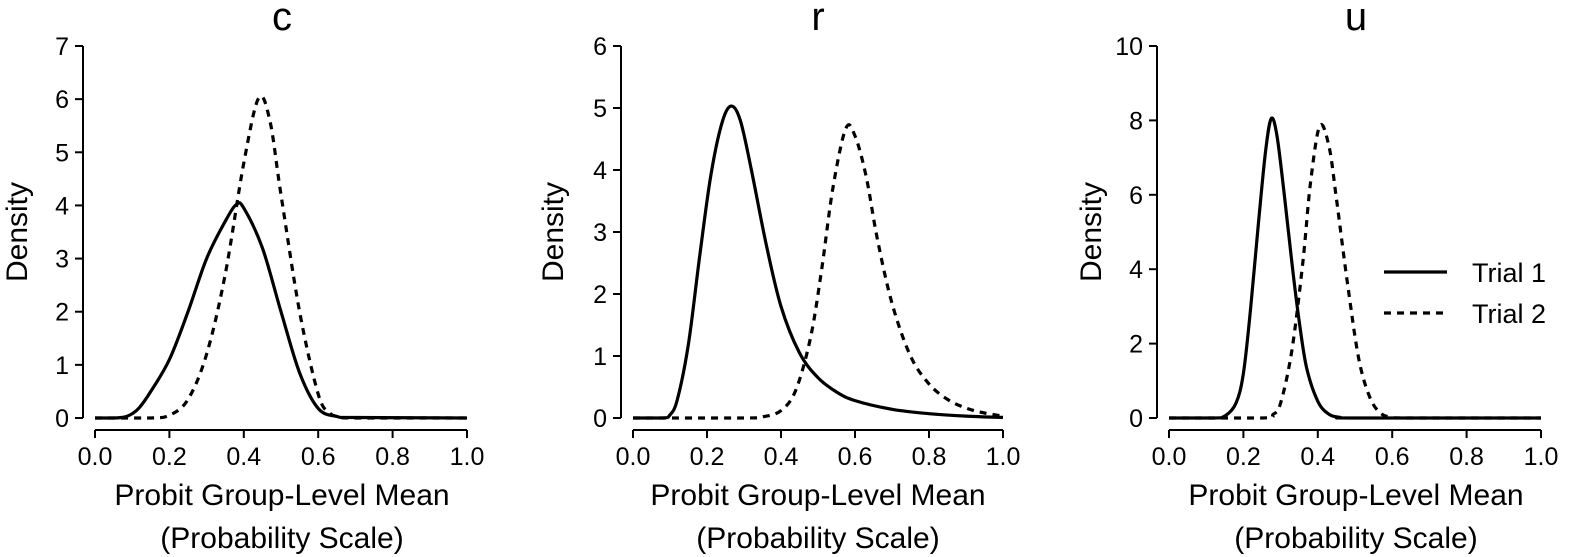  What do you see at coordinates (1509, 273) in the screenshot?
I see `legend-label-trial-1: Trial 1` at bounding box center [1509, 273].